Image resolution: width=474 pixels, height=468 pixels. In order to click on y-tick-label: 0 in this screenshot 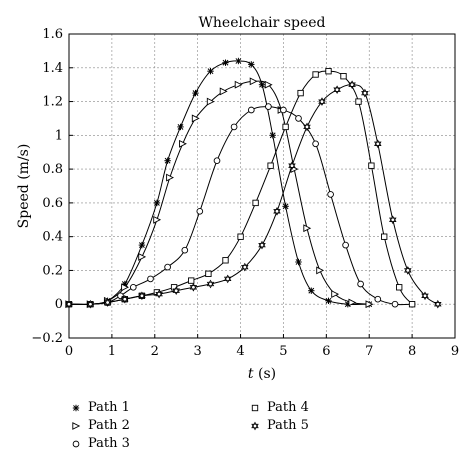, I will do `click(59, 304)`.